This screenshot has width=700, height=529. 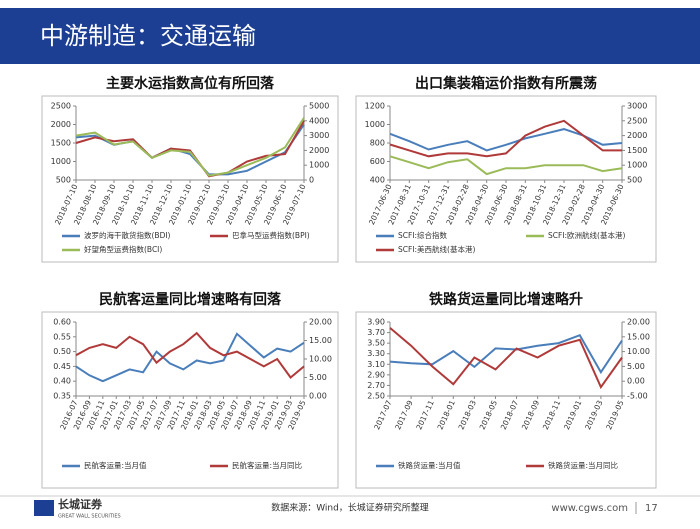 I want to click on legend-label: 铁路货运量:当月同比, so click(x=583, y=465).